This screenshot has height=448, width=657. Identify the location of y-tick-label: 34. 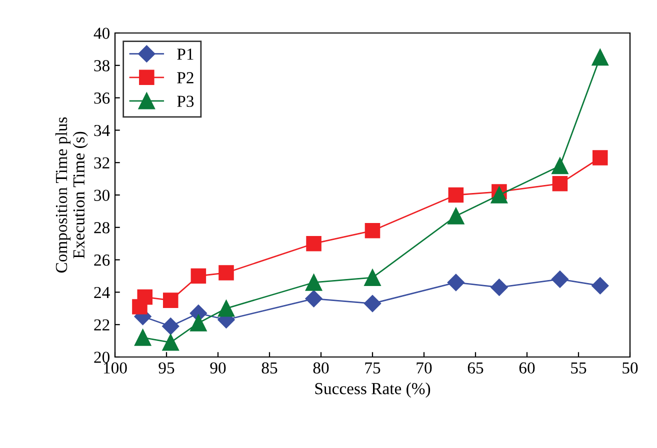
(102, 130).